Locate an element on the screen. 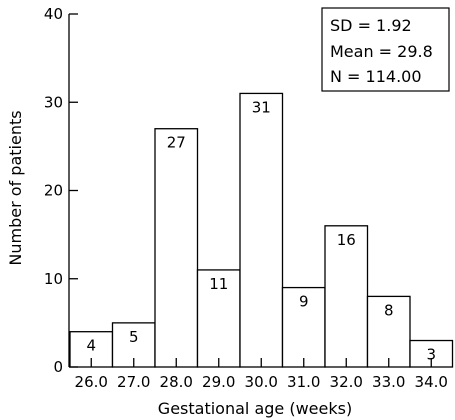  bar-28.0 is located at coordinates (176, 248).